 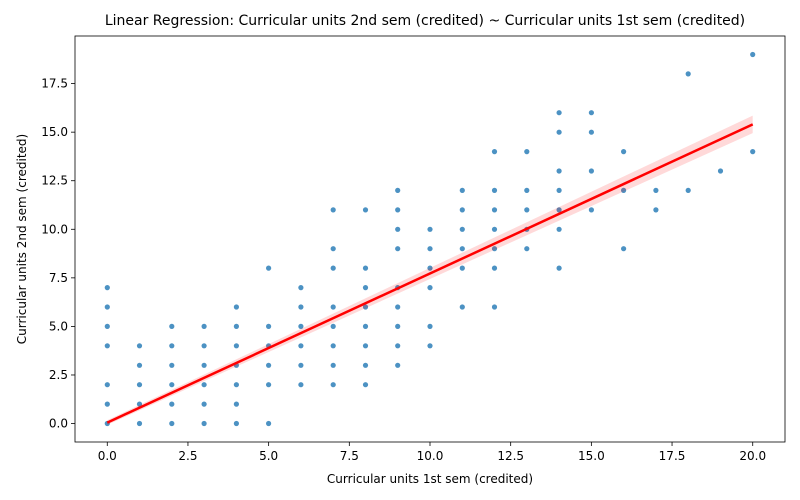 What do you see at coordinates (107, 456) in the screenshot?
I see `x-tick-label: 0.0` at bounding box center [107, 456].